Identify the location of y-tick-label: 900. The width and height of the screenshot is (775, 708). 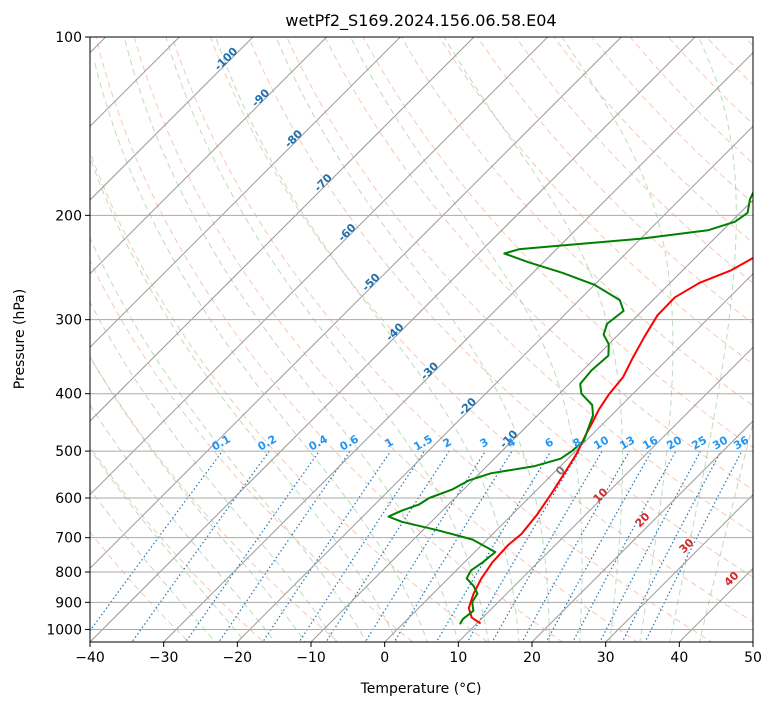
(68, 603).